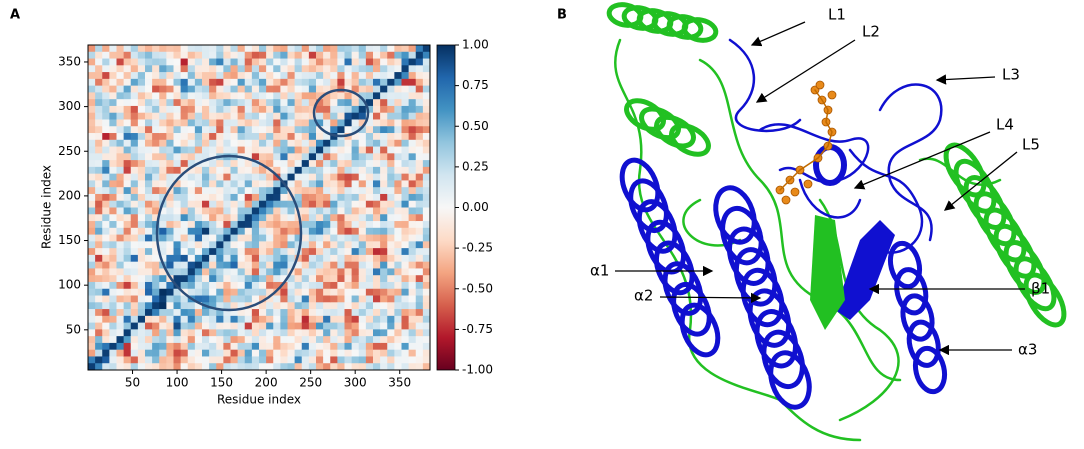  I want to click on y-tick-label: 50, so click(73, 329).